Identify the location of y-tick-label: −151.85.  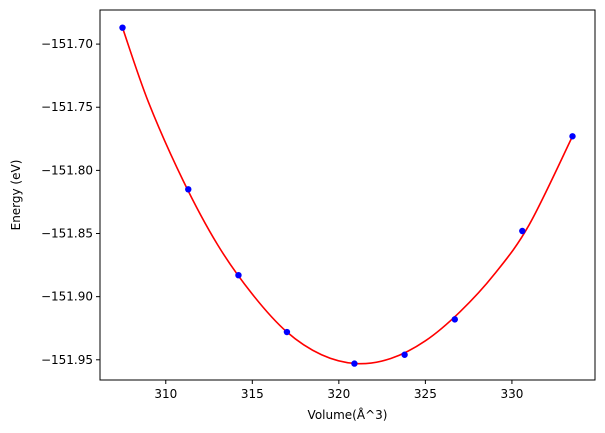
(67, 234).